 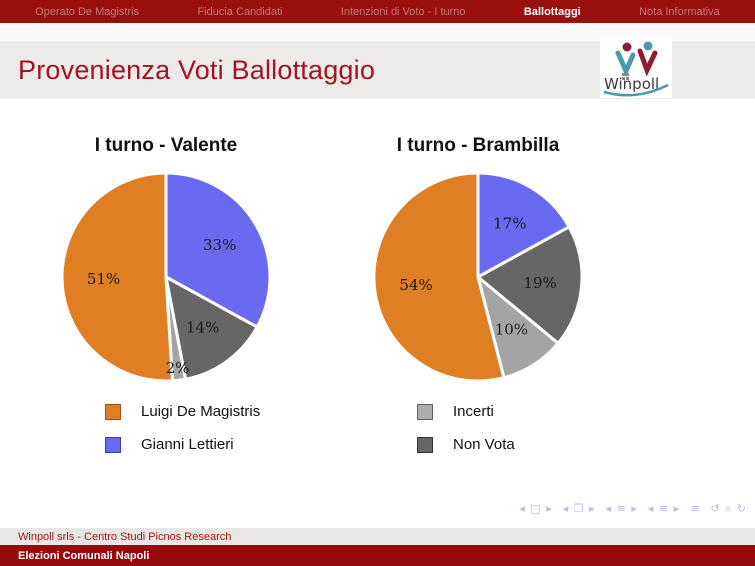 I want to click on winpoll-logo: Winpoll, so click(x=636, y=68).